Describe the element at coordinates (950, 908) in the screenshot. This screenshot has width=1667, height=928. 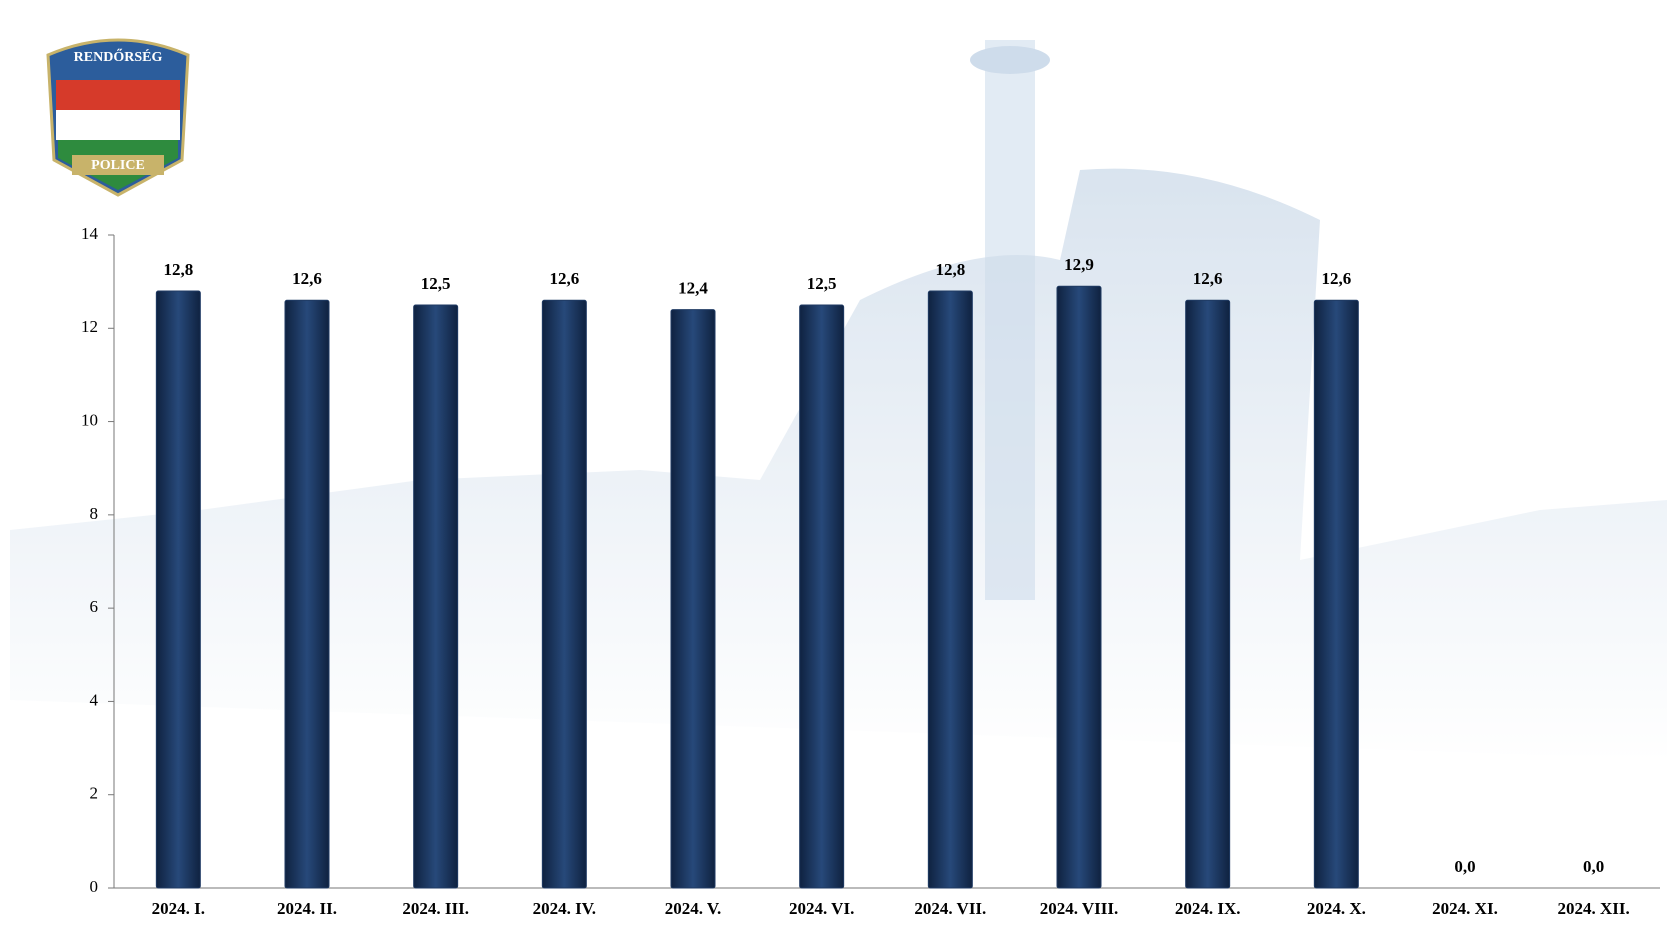
I see `x-tick-label: 2024. VII.` at that location.